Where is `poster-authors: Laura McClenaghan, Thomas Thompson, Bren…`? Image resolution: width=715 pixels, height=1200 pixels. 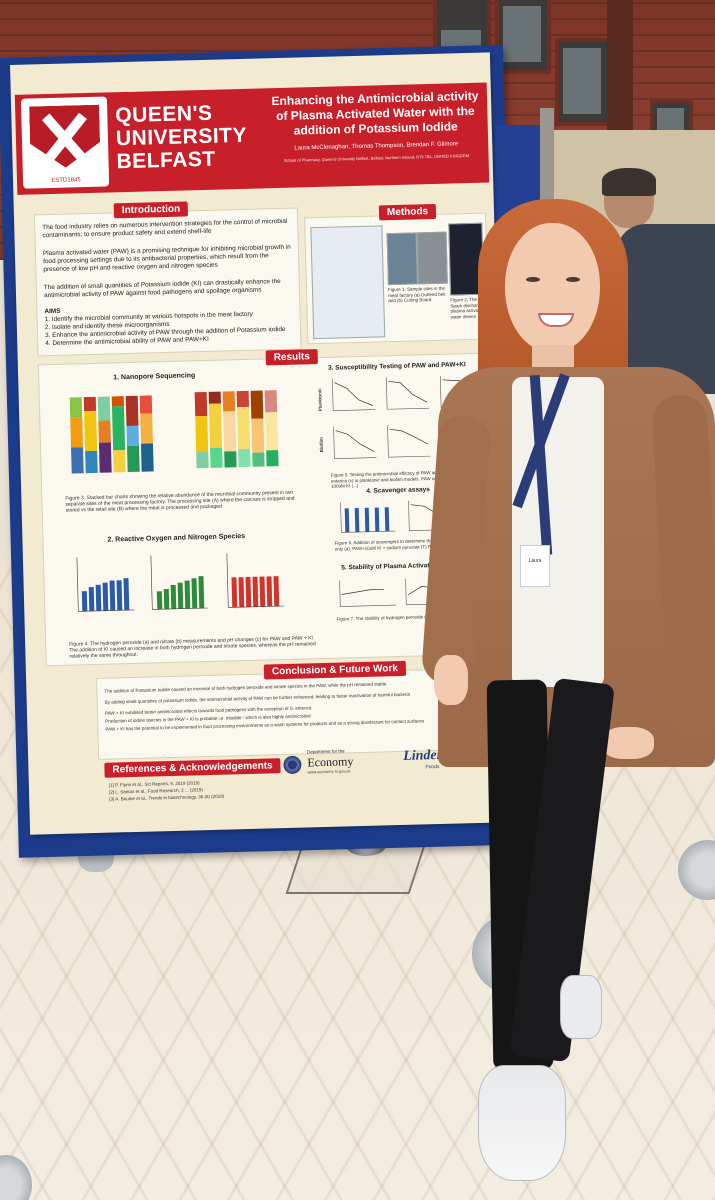 poster-authors: Laura McClenaghan, Thomas Thompson, Bren… is located at coordinates (376, 146).